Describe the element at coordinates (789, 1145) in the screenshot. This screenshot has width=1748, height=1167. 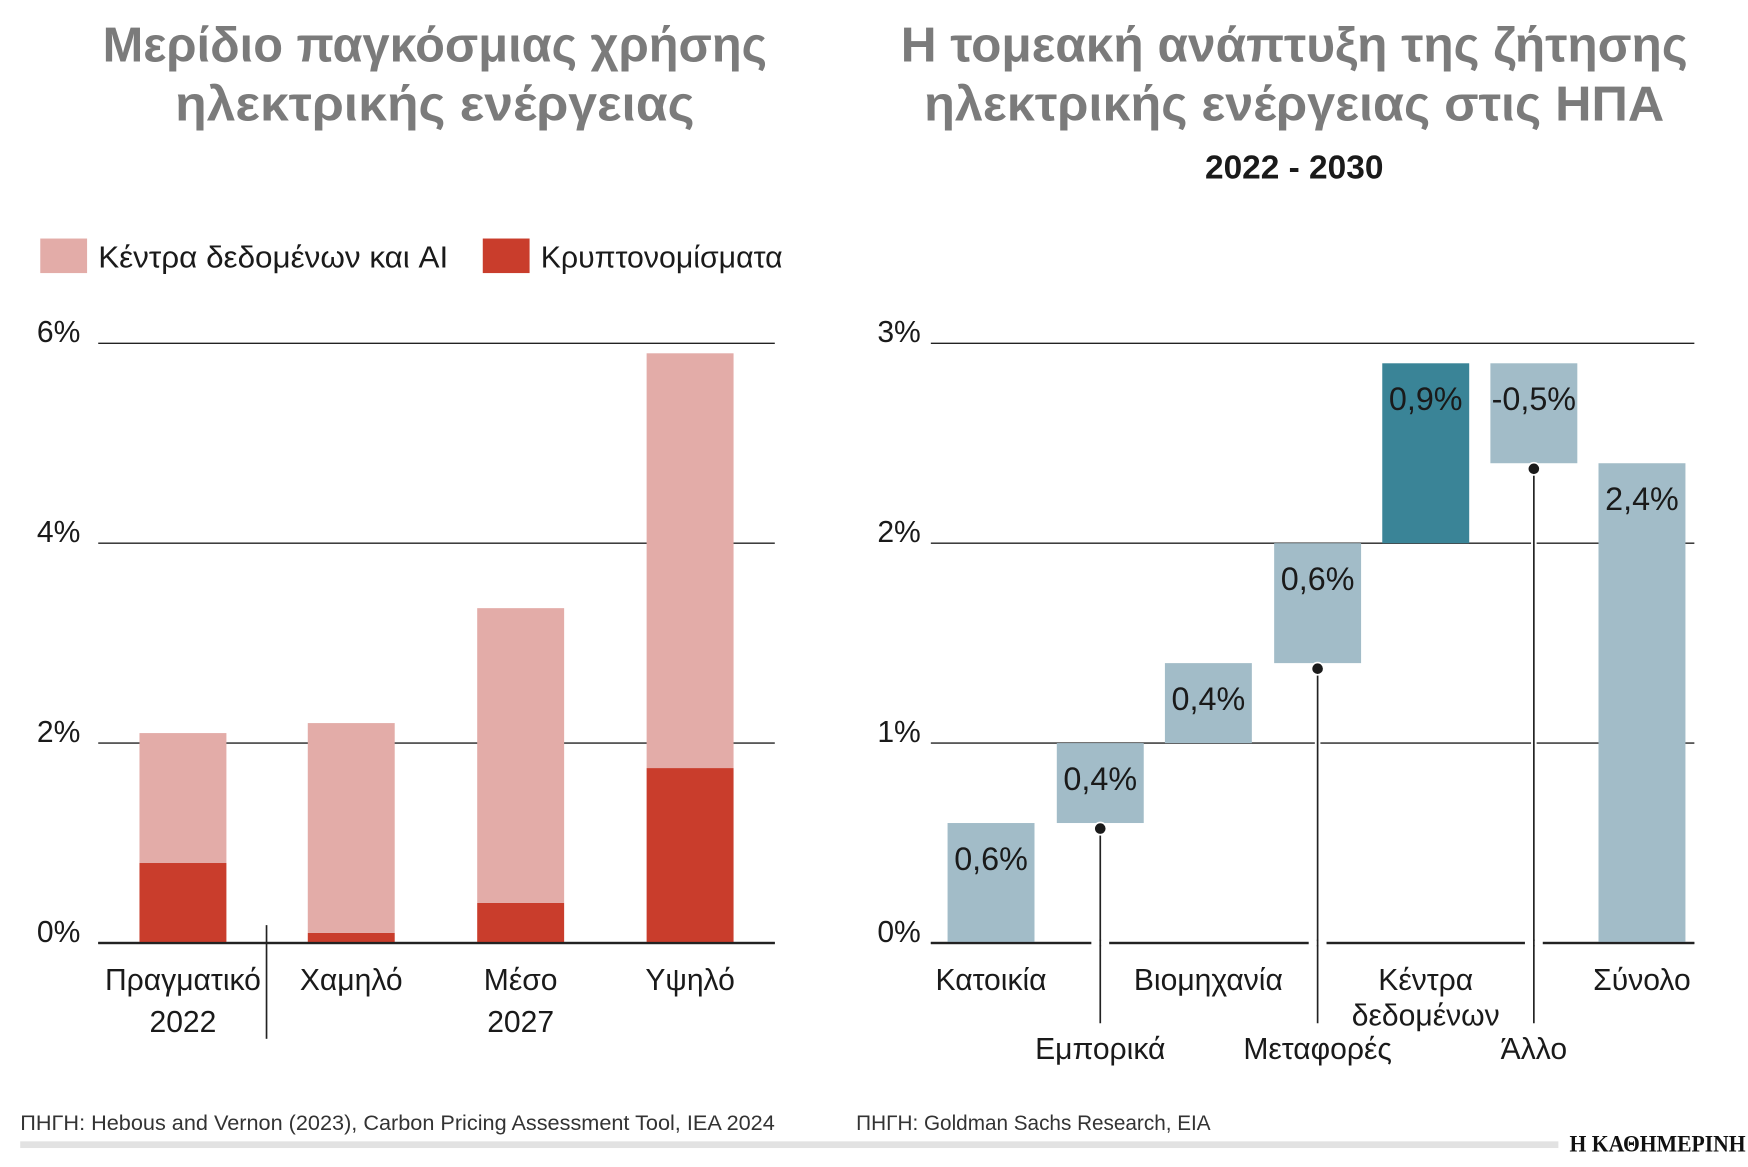
I see `footer-rule` at that location.